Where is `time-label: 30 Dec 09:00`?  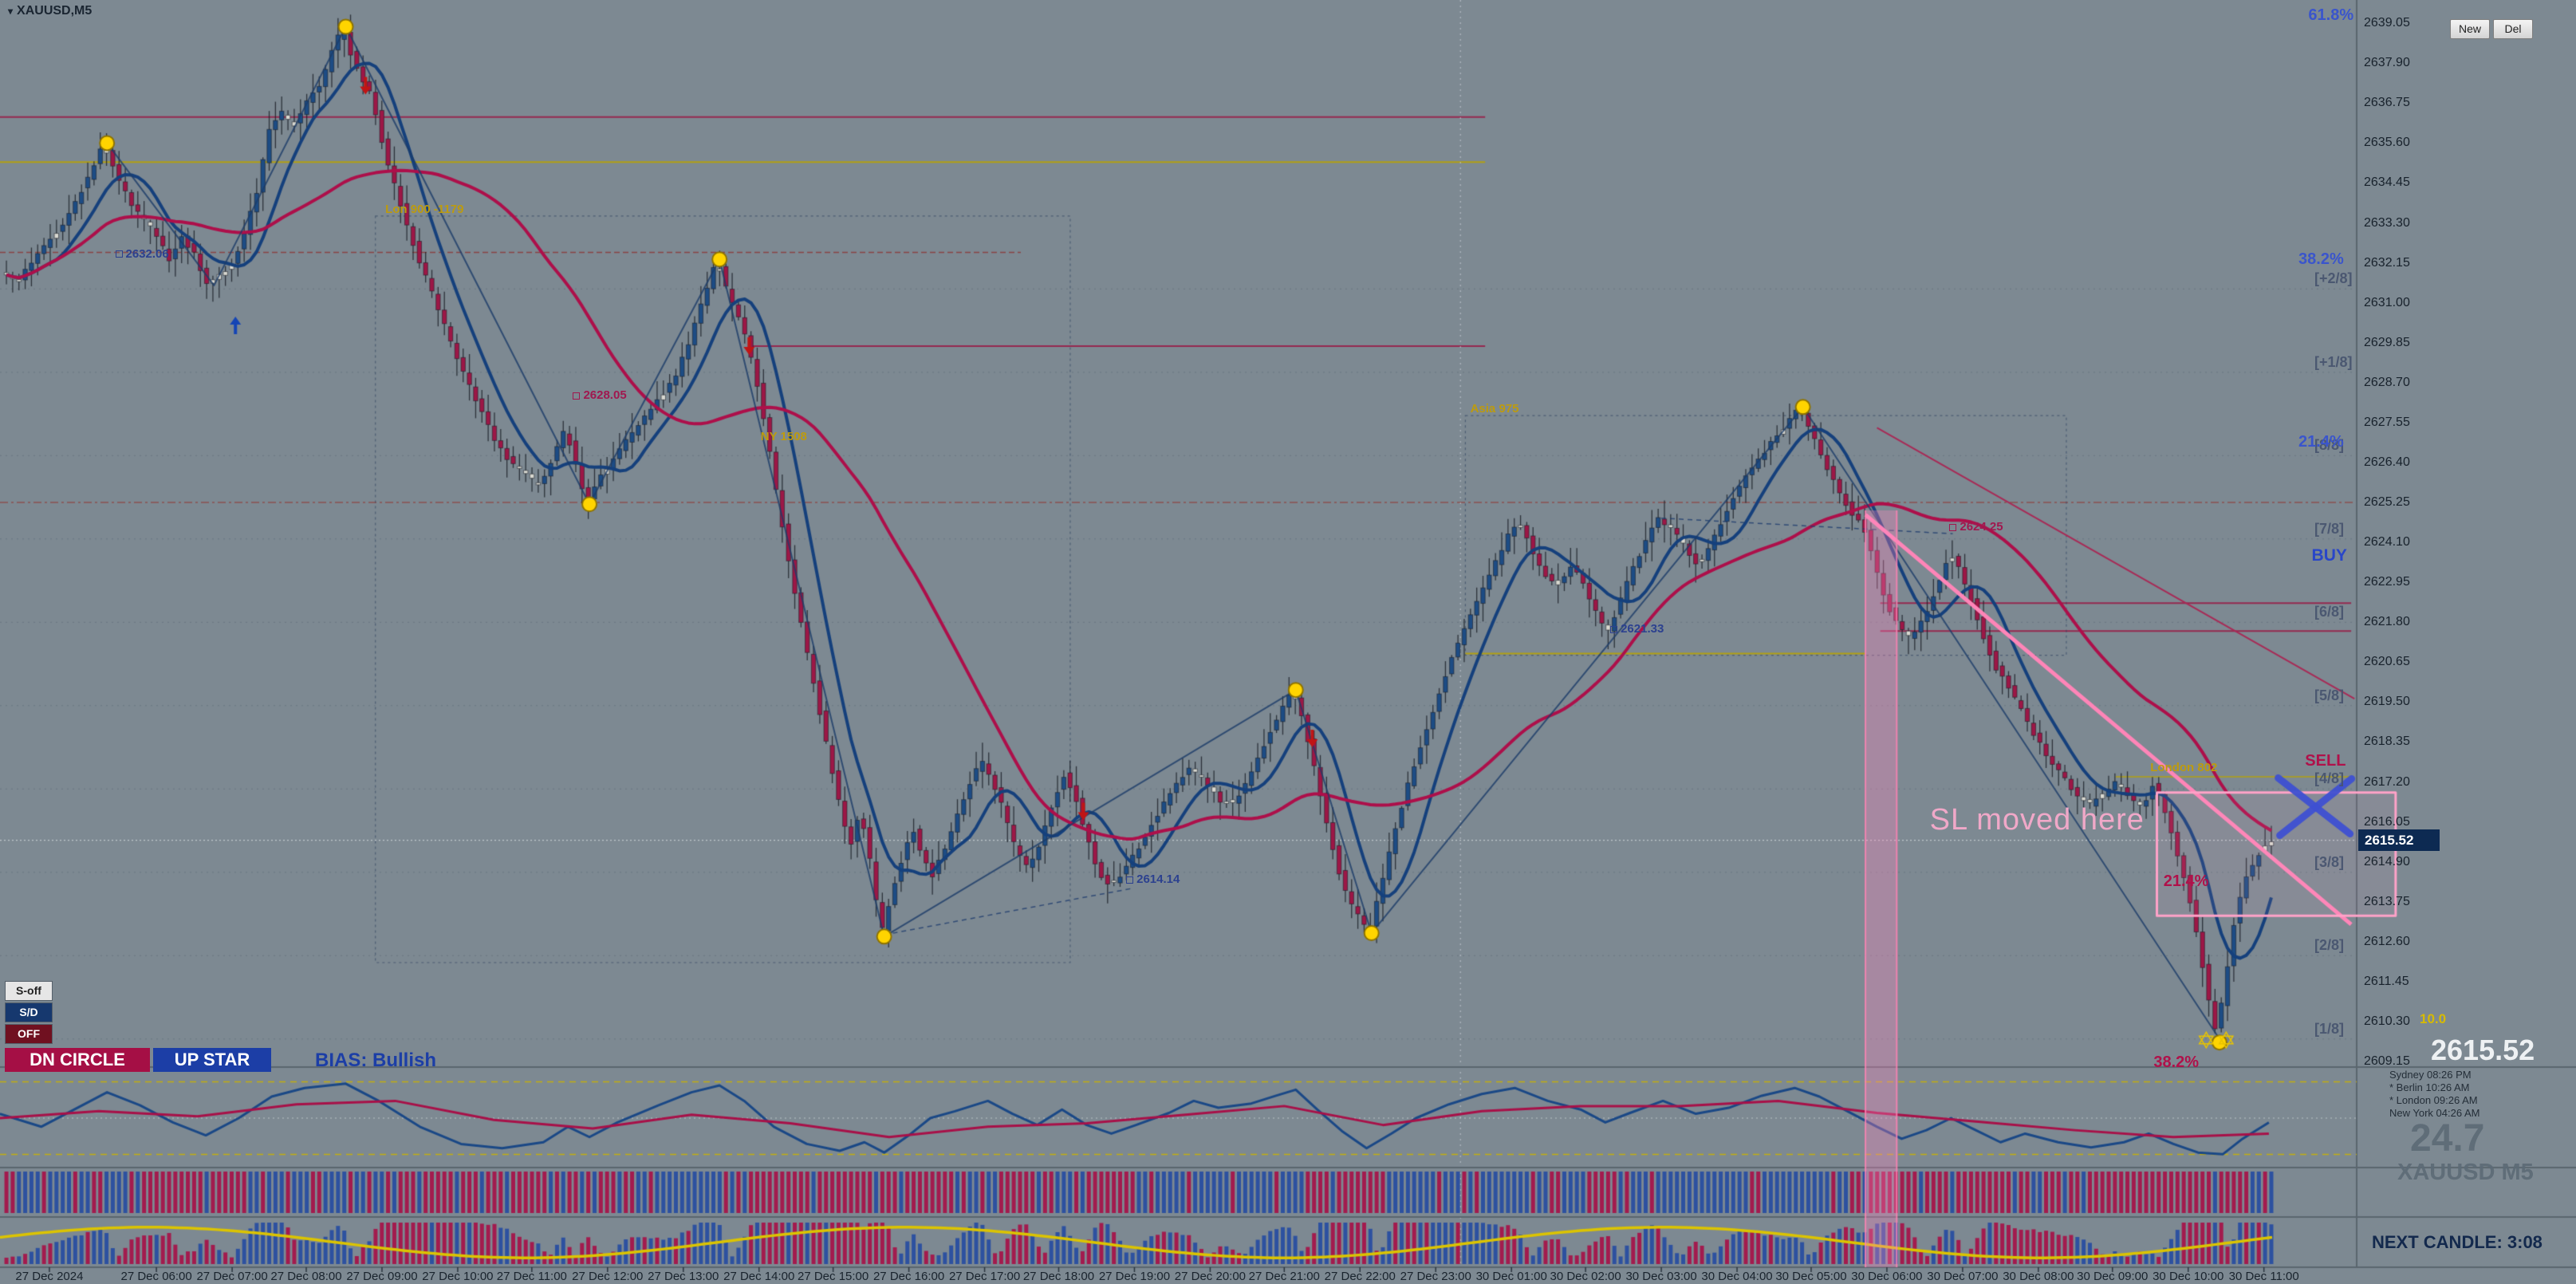 time-label: 30 Dec 09:00 is located at coordinates (2113, 1276).